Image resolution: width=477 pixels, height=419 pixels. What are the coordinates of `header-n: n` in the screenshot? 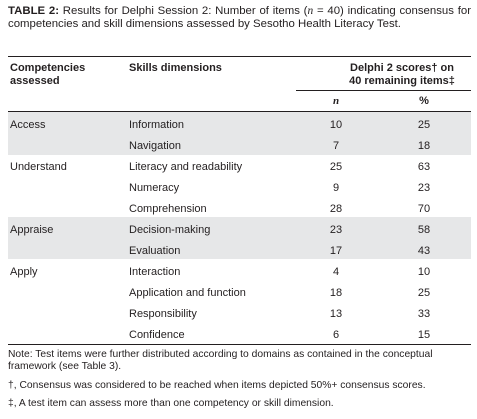 It's located at (336, 101).